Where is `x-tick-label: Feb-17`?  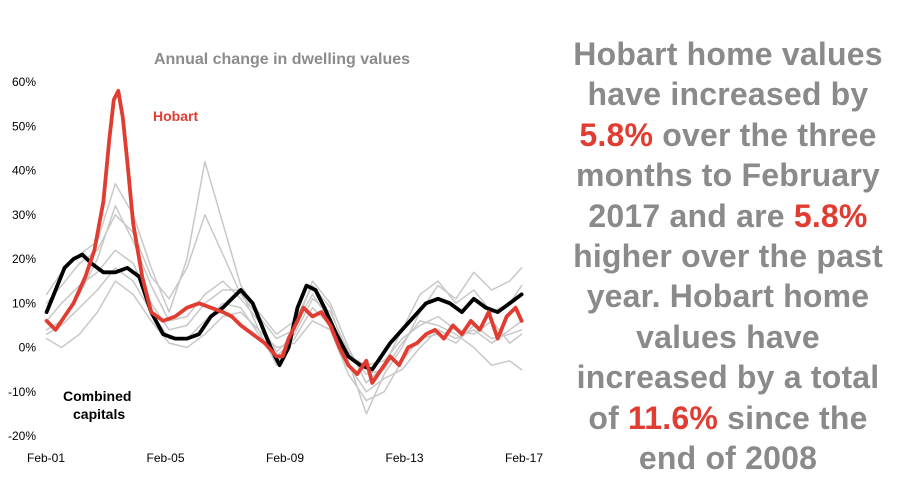 x-tick-label: Feb-17 is located at coordinates (524, 458).